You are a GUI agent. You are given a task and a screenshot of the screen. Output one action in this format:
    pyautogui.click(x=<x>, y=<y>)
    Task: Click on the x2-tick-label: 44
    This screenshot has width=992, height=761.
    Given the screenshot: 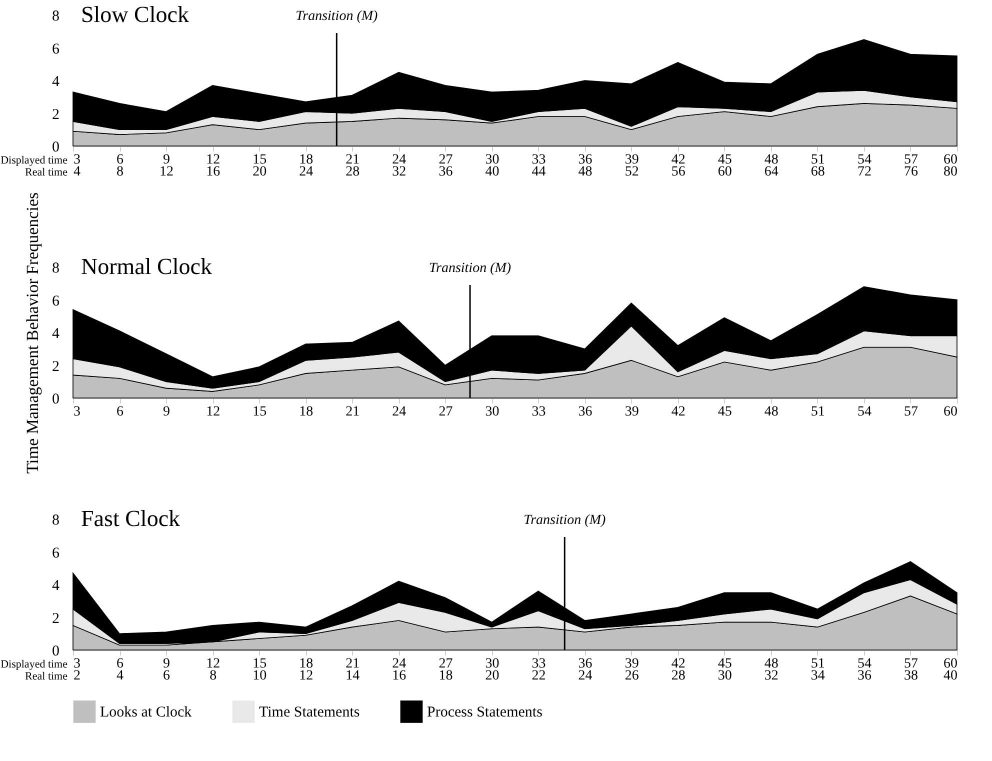 What is the action you would take?
    pyautogui.click(x=539, y=172)
    